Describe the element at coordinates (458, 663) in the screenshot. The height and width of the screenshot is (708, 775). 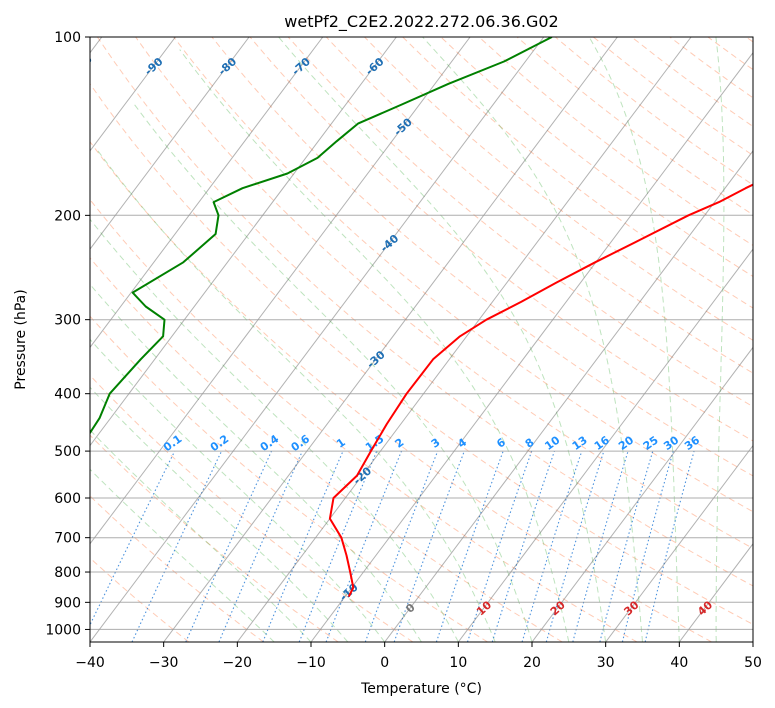
I see `x-tick-label: 10` at that location.